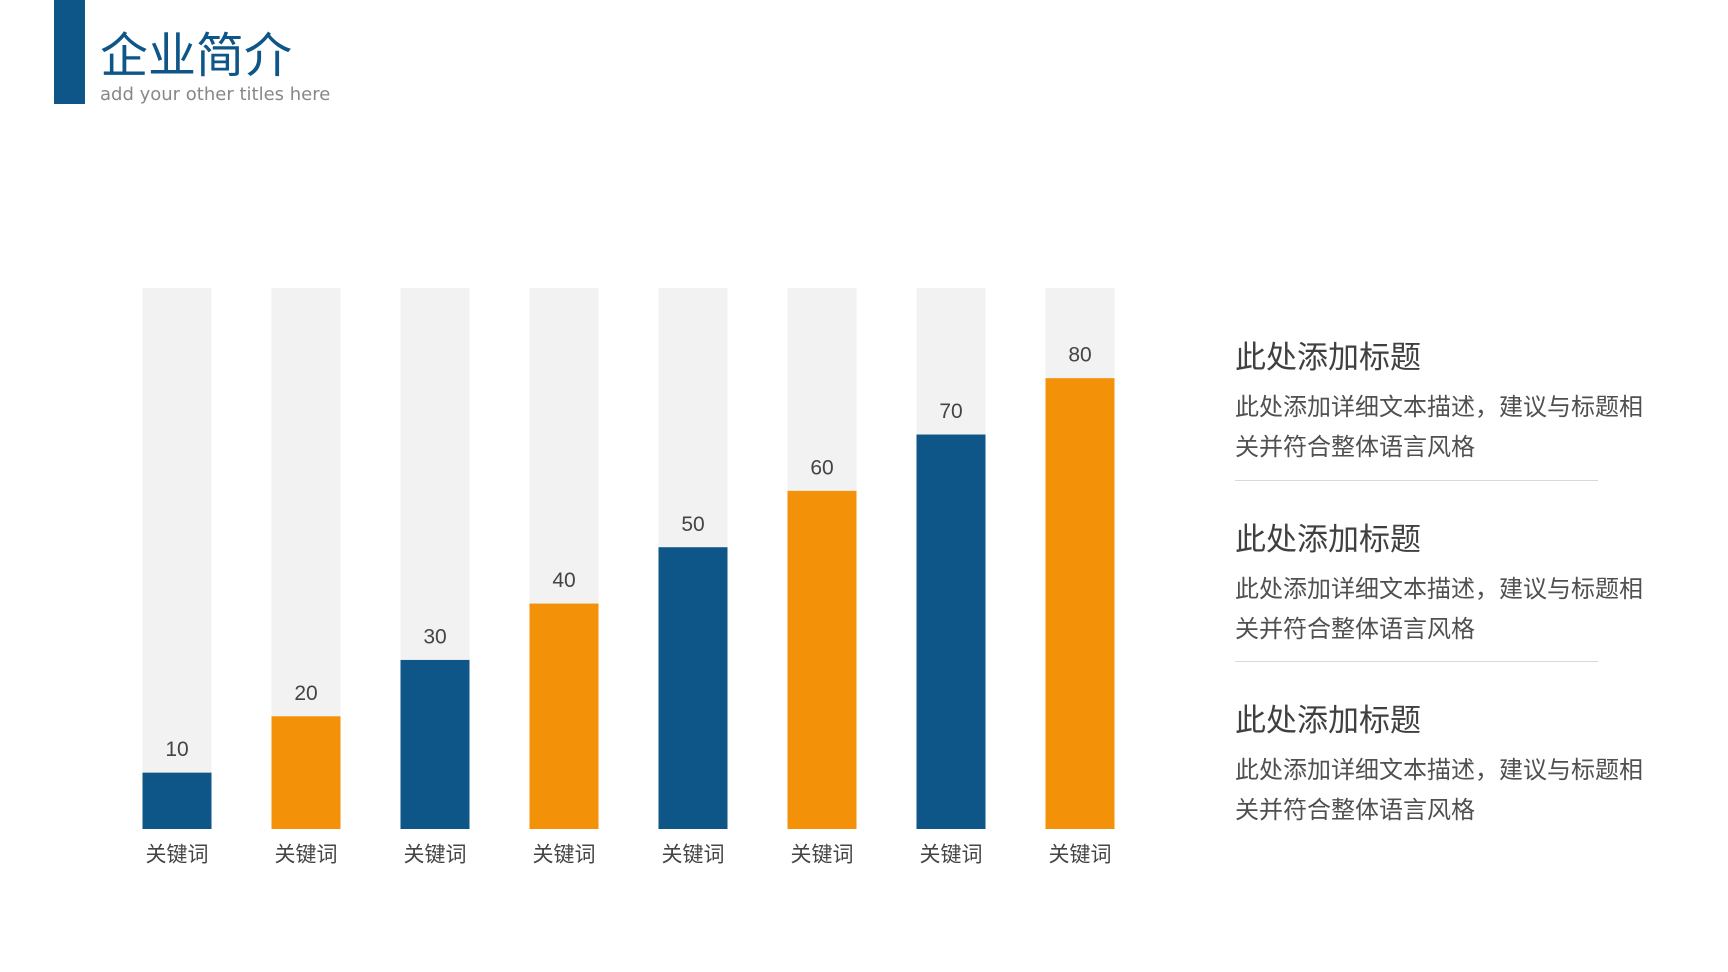 The height and width of the screenshot is (972, 1728). Describe the element at coordinates (563, 580) in the screenshot. I see `value-label: 40` at that location.